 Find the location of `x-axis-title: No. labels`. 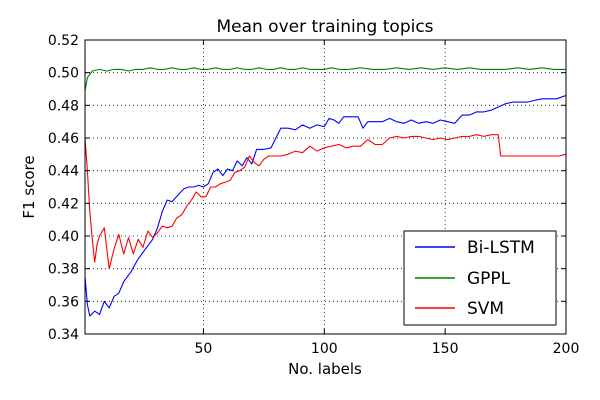

x-axis-title: No. labels is located at coordinates (325, 369).